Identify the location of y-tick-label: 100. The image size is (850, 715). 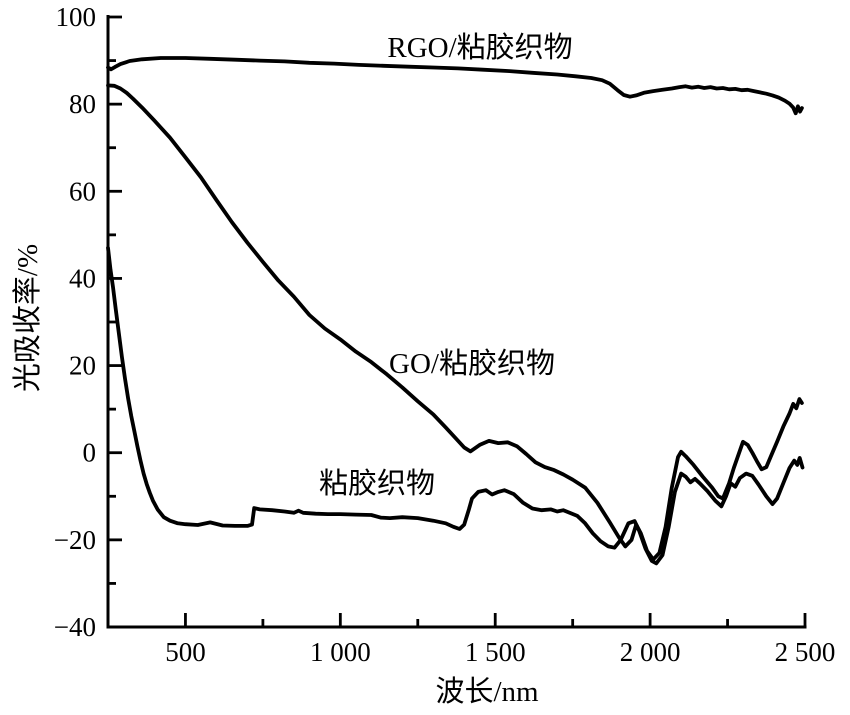
(76, 17).